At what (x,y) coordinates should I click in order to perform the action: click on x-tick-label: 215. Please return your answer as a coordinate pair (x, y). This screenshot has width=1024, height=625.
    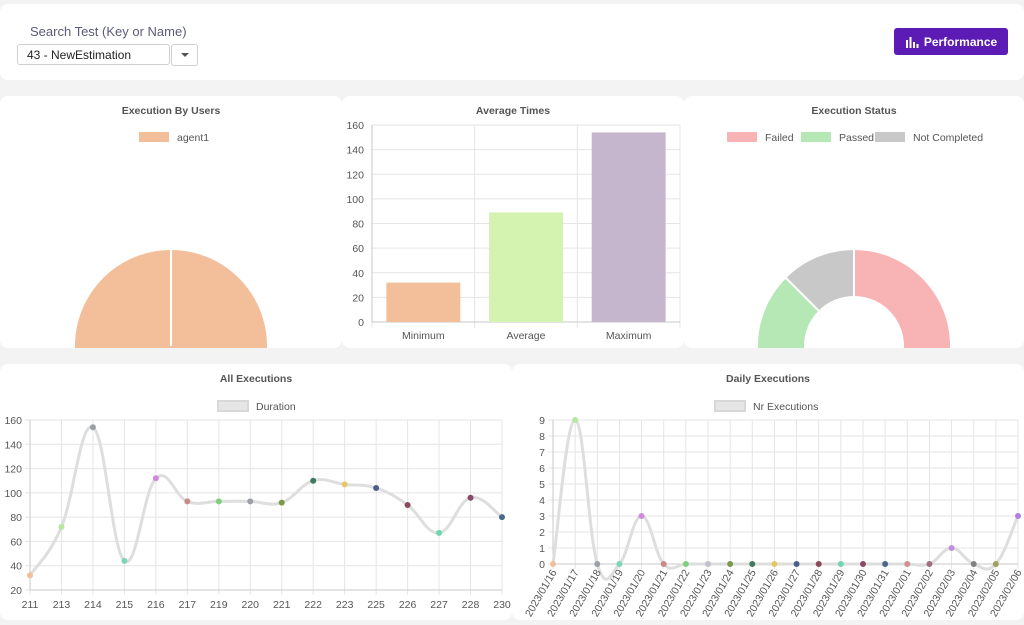
    Looking at the image, I should click on (125, 605).